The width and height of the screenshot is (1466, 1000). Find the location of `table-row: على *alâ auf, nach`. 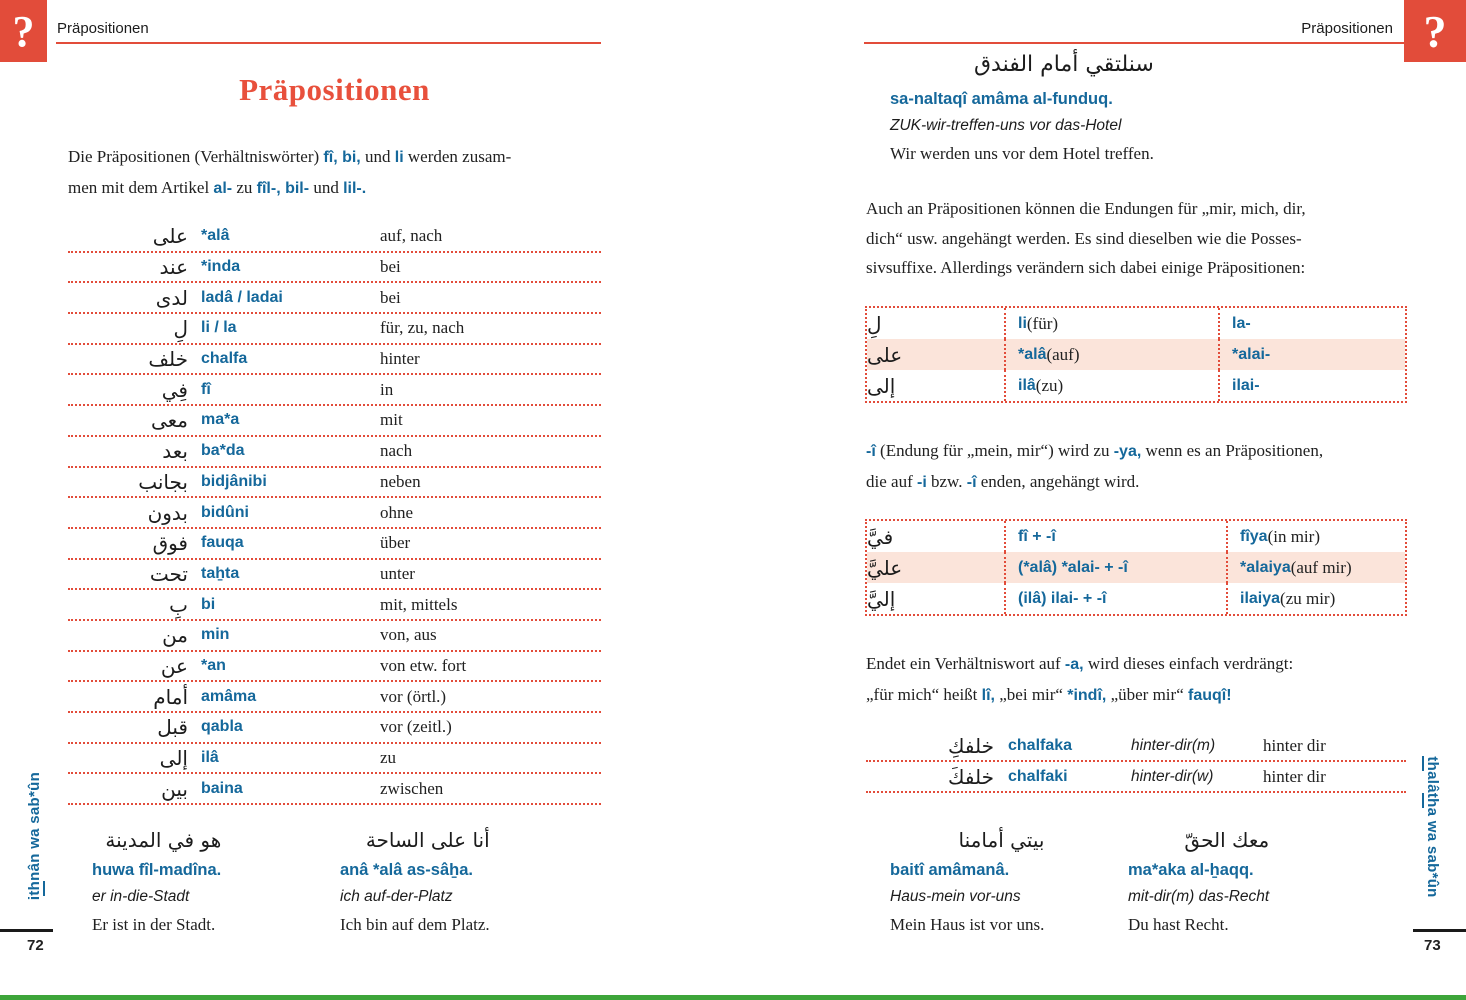

table-row: على *alâ auf, nach is located at coordinates (334, 237).